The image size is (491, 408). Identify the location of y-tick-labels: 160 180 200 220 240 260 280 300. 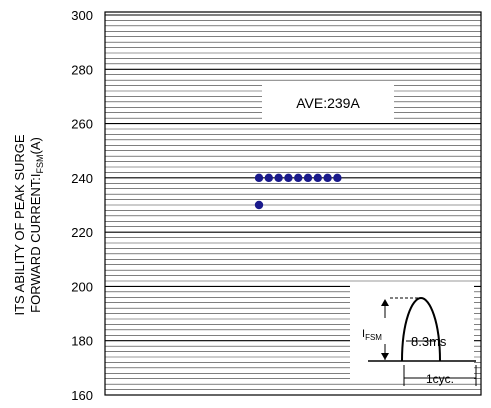
(82, 205).